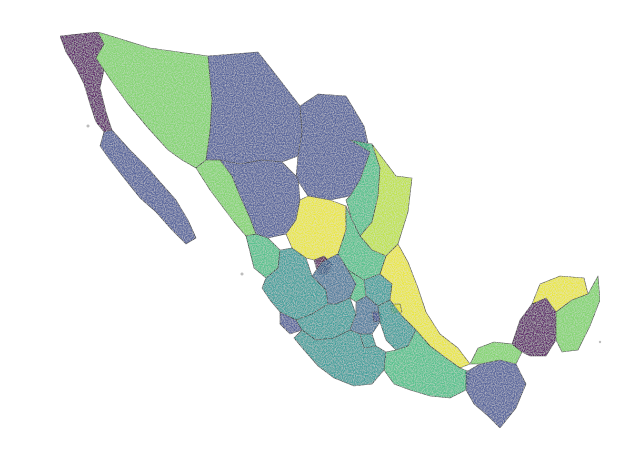 The image size is (638, 459). I want to click on region-chiapas, so click(496, 394).